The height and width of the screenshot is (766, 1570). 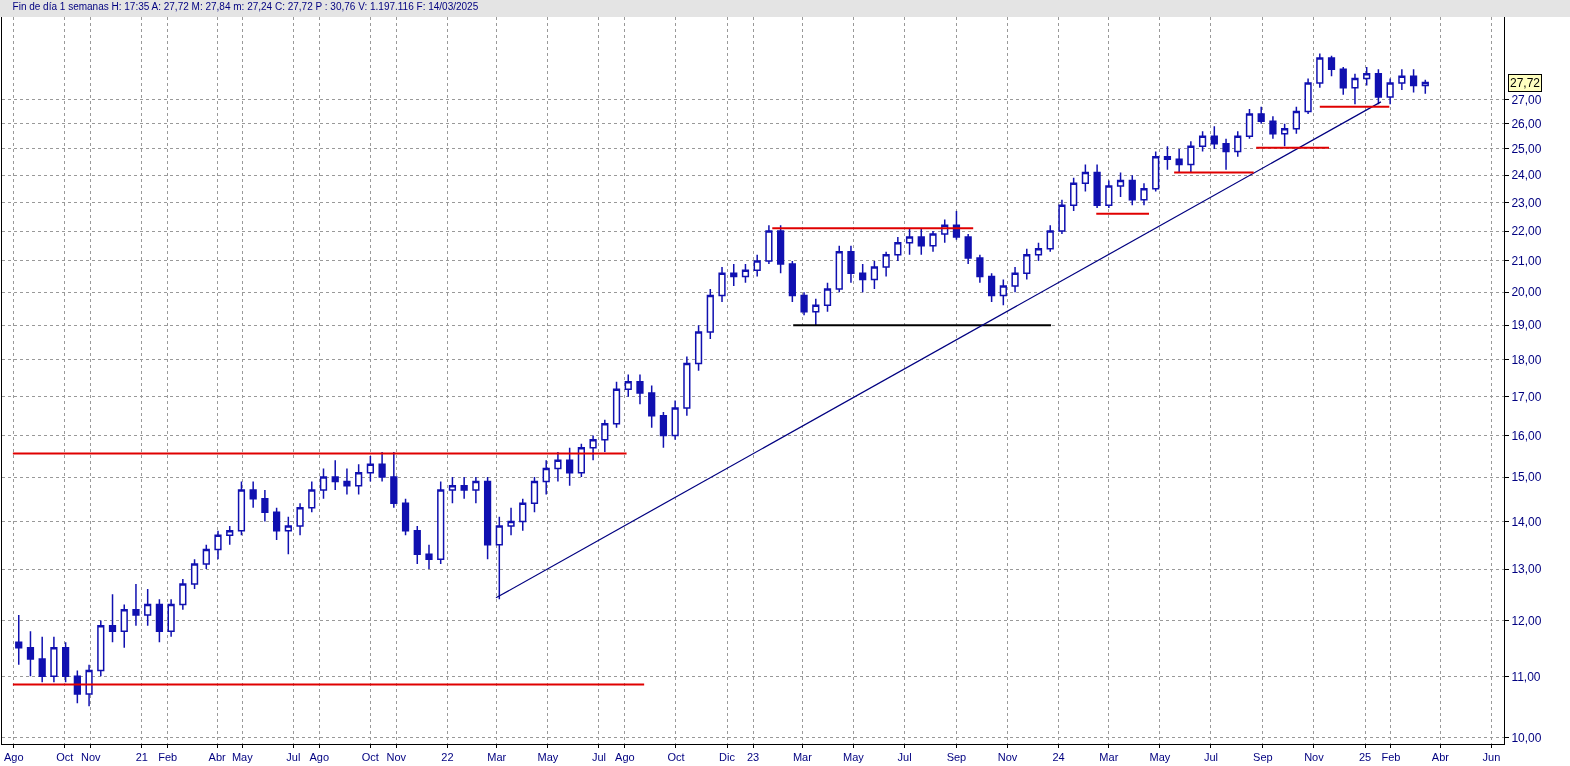 I want to click on x-tick-label: Mar, so click(x=802, y=757).